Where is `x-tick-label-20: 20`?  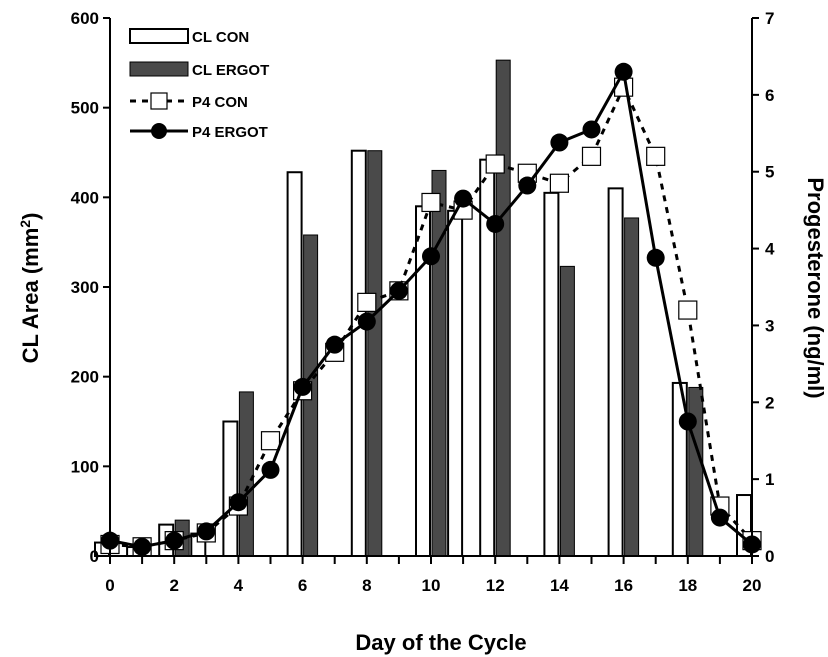 x-tick-label-20: 20 is located at coordinates (752, 585).